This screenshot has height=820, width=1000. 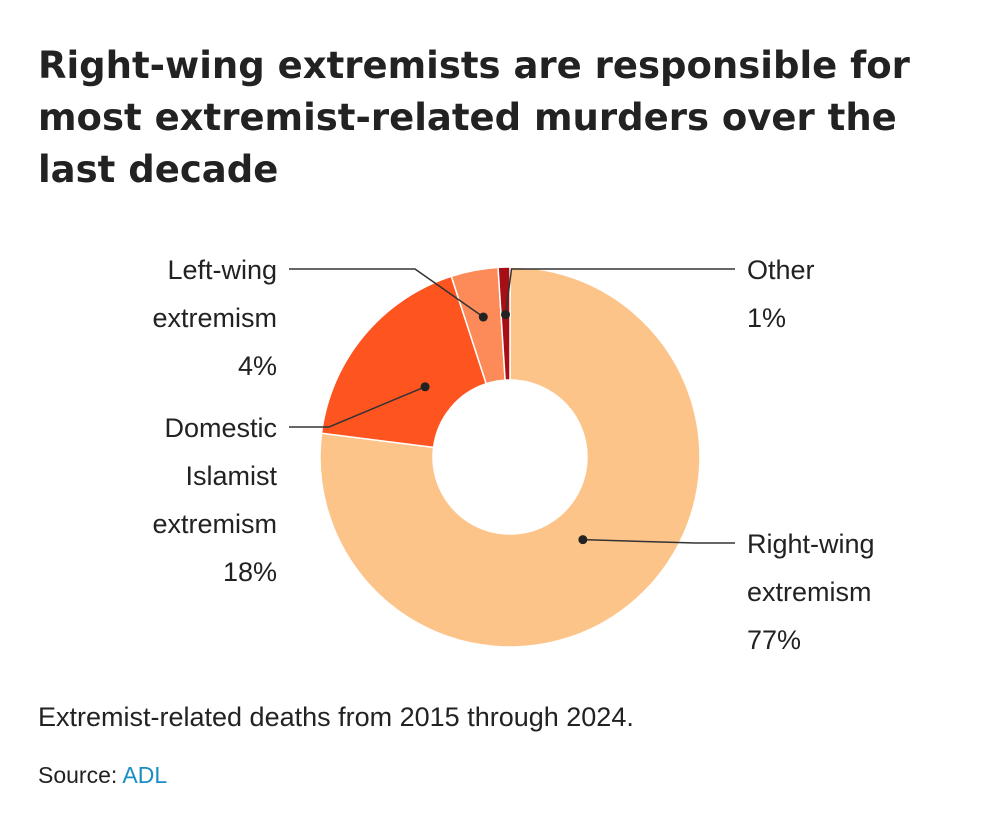 I want to click on leader-dot-other, so click(x=506, y=315).